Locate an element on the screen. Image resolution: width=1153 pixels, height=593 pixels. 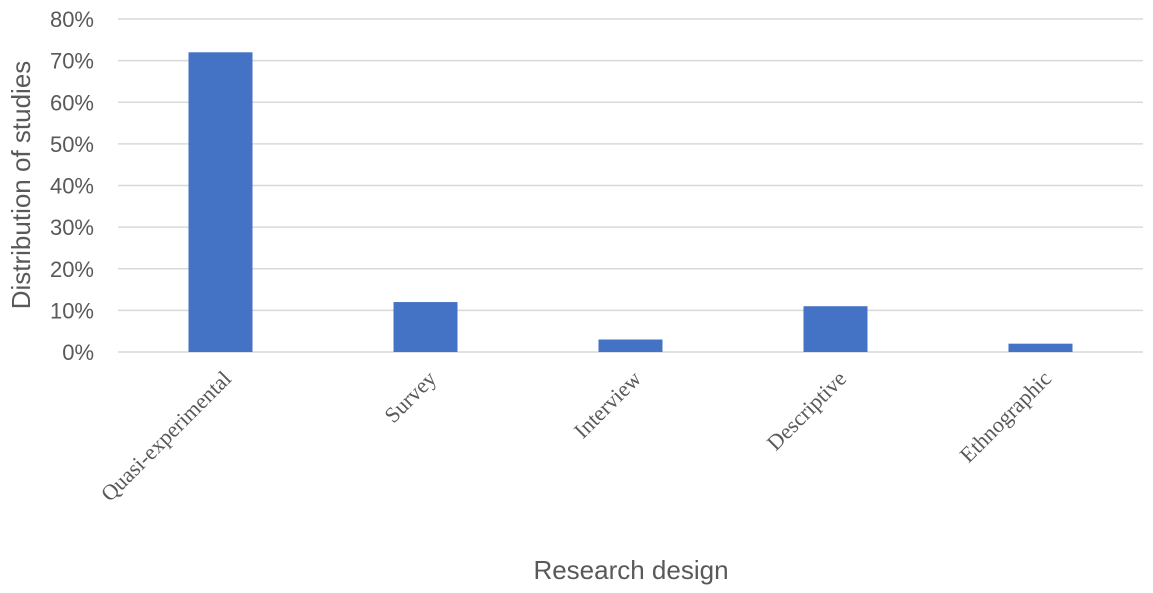
bar-survey is located at coordinates (425, 327).